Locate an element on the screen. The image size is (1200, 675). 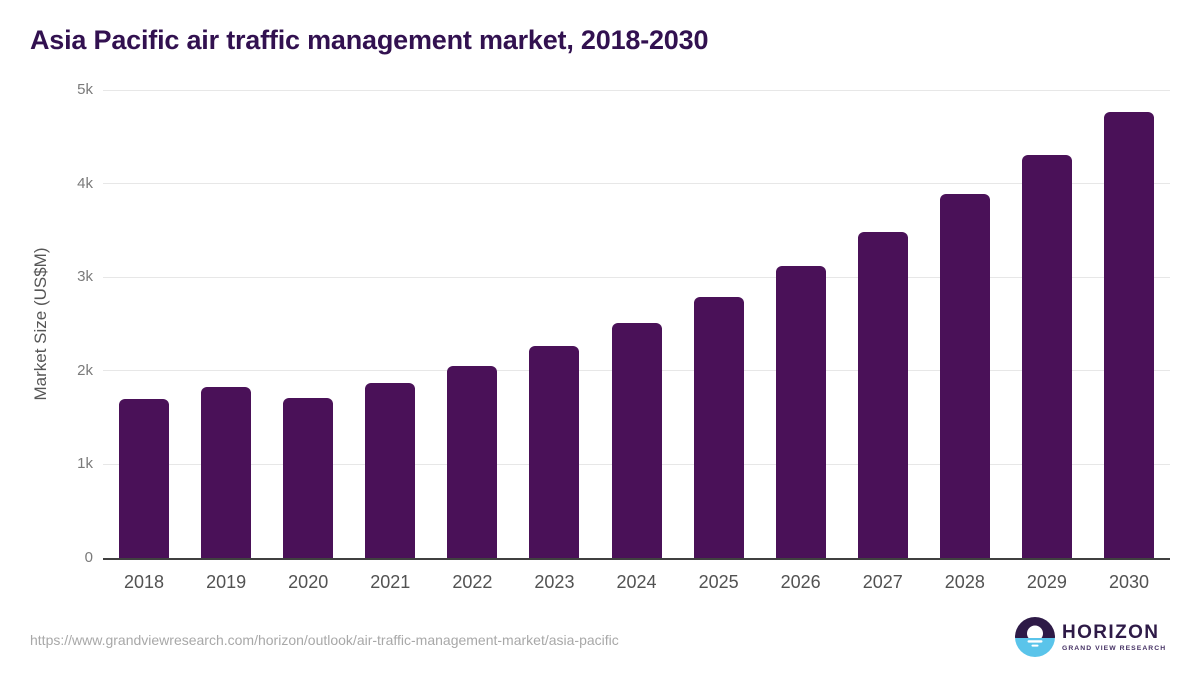
bar-2025 is located at coordinates (718, 427).